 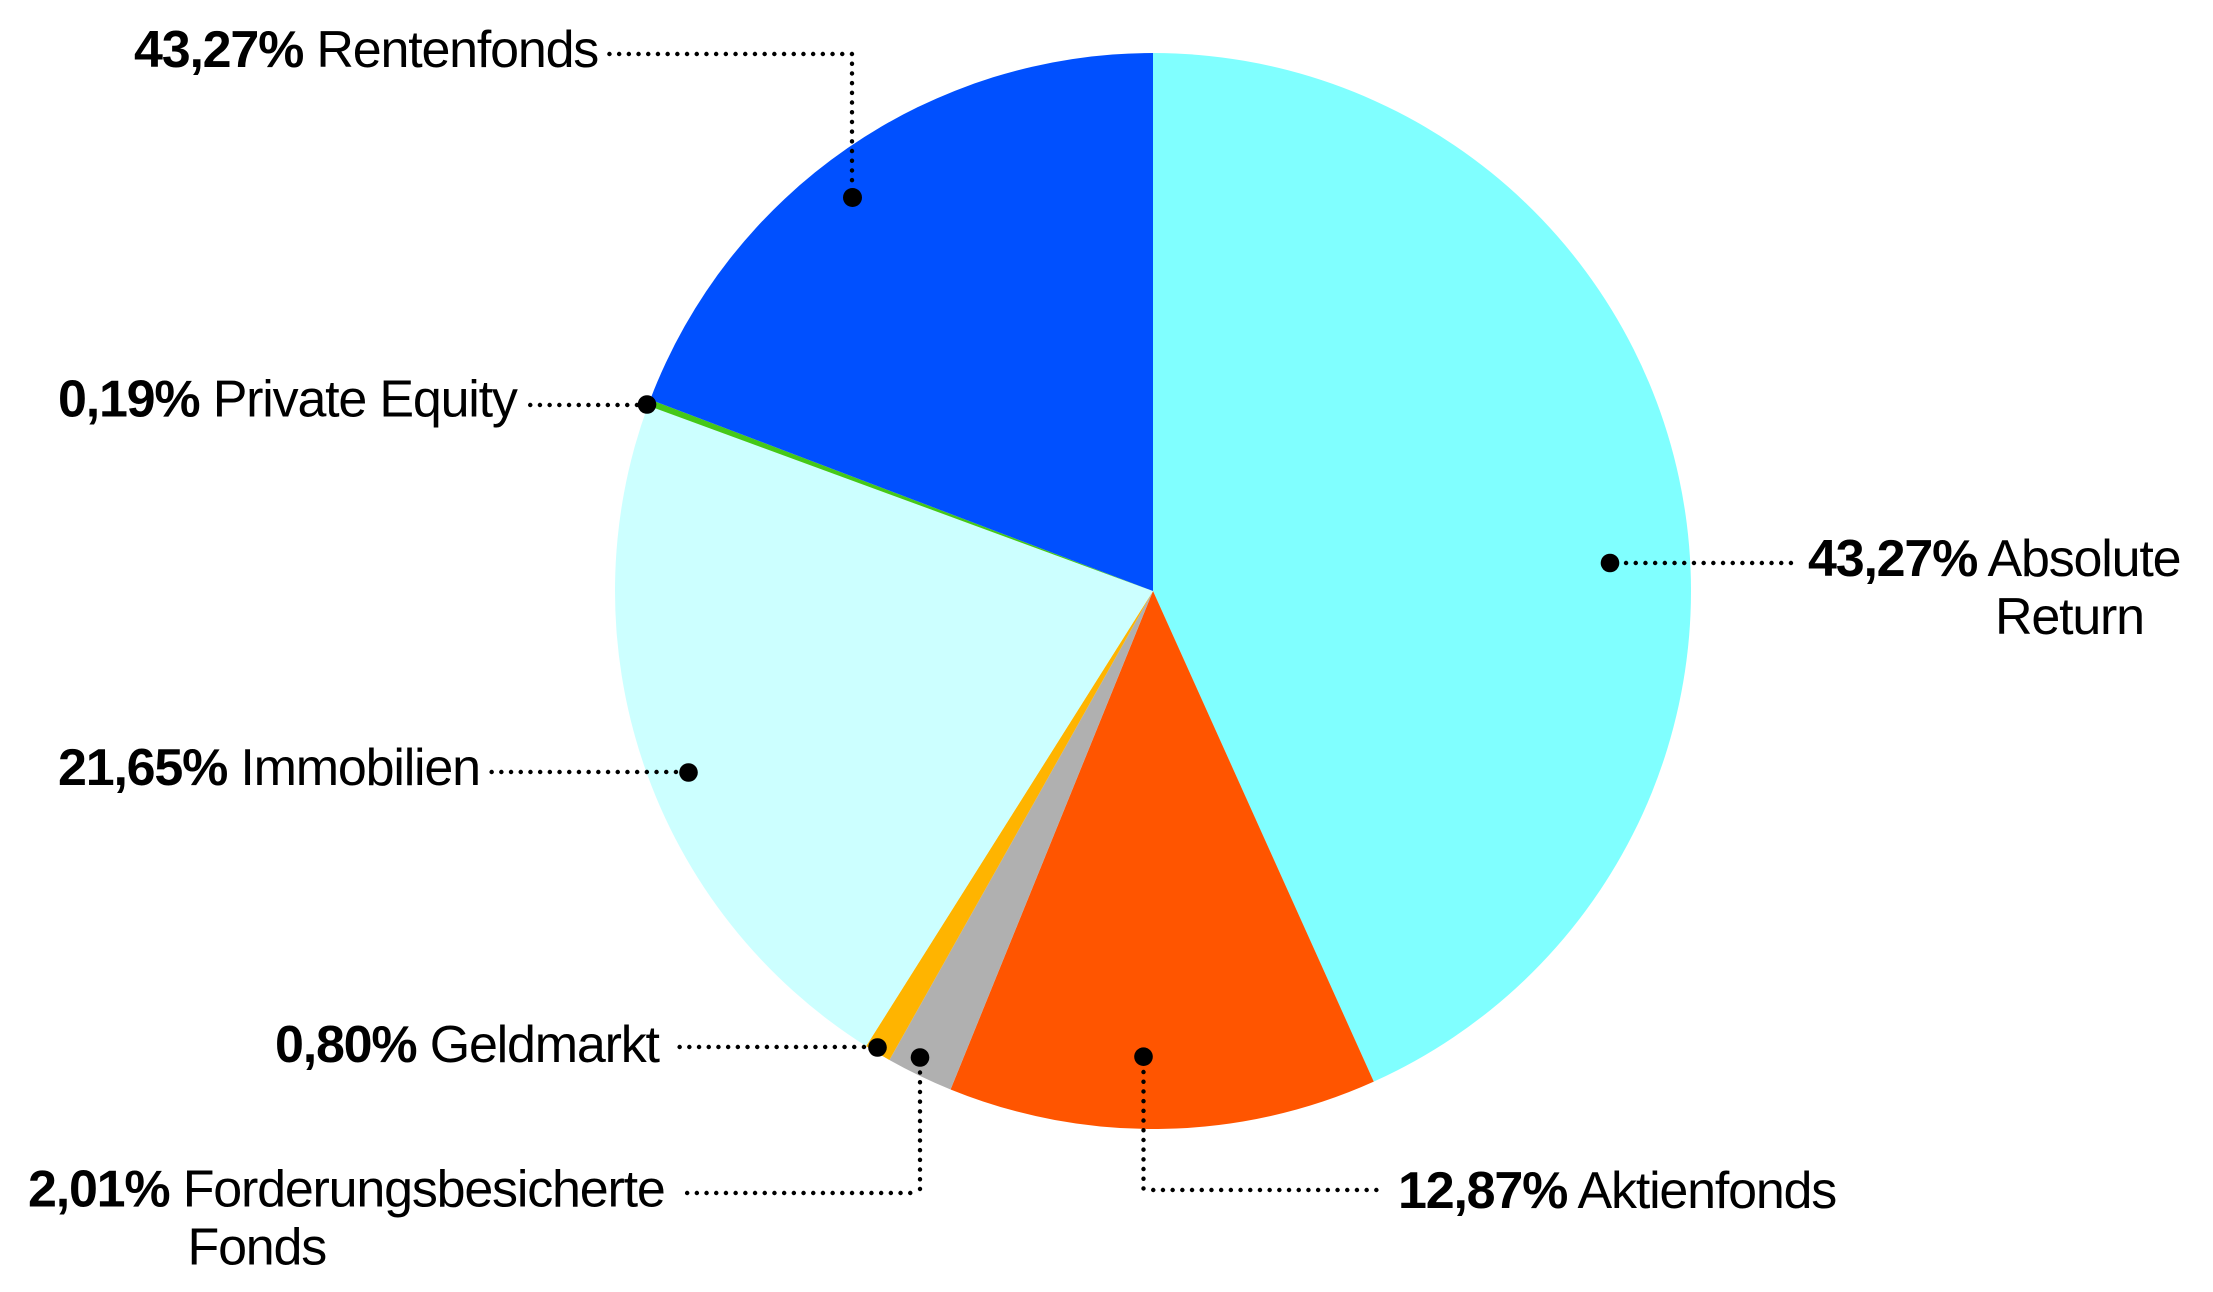 I want to click on svg-text: 12,87% Aktienfonds, so click(x=1617, y=1191).